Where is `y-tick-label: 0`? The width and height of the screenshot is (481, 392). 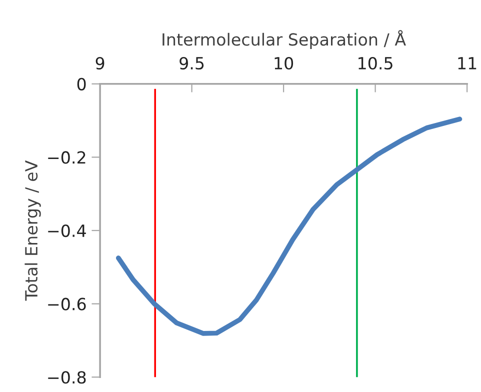 y-tick-label: 0 is located at coordinates (81, 84).